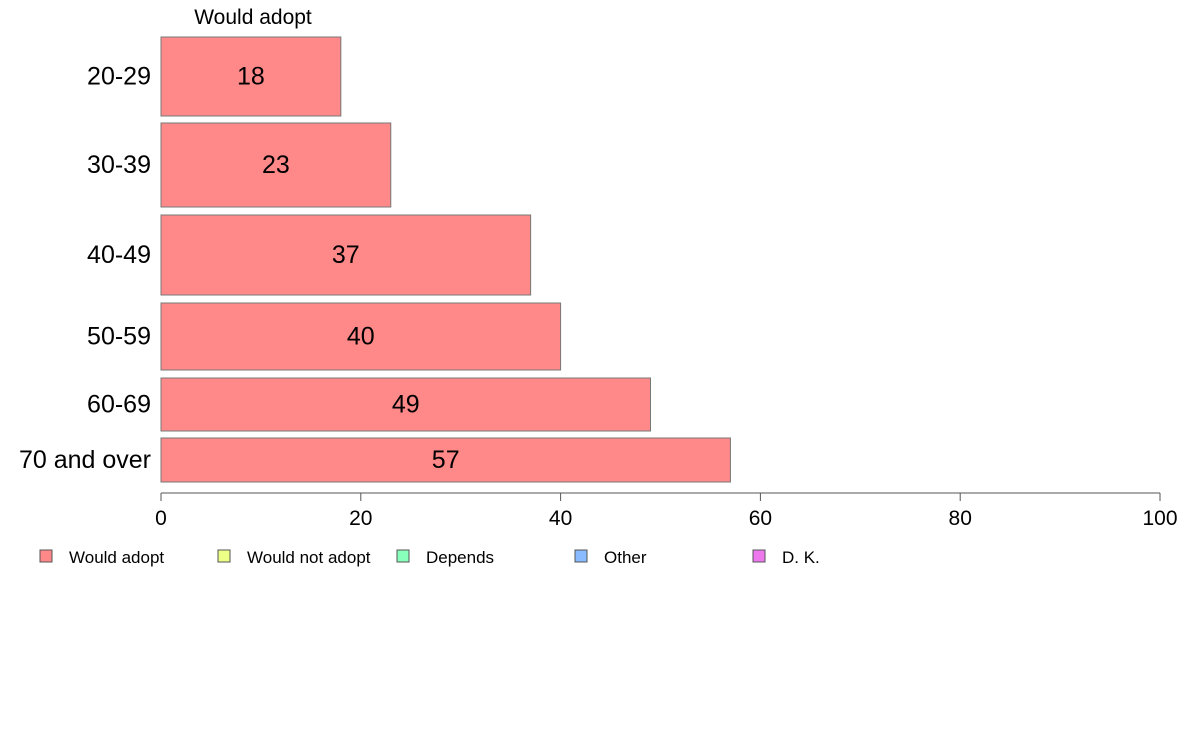  I want to click on data-label: 40, so click(361, 337).